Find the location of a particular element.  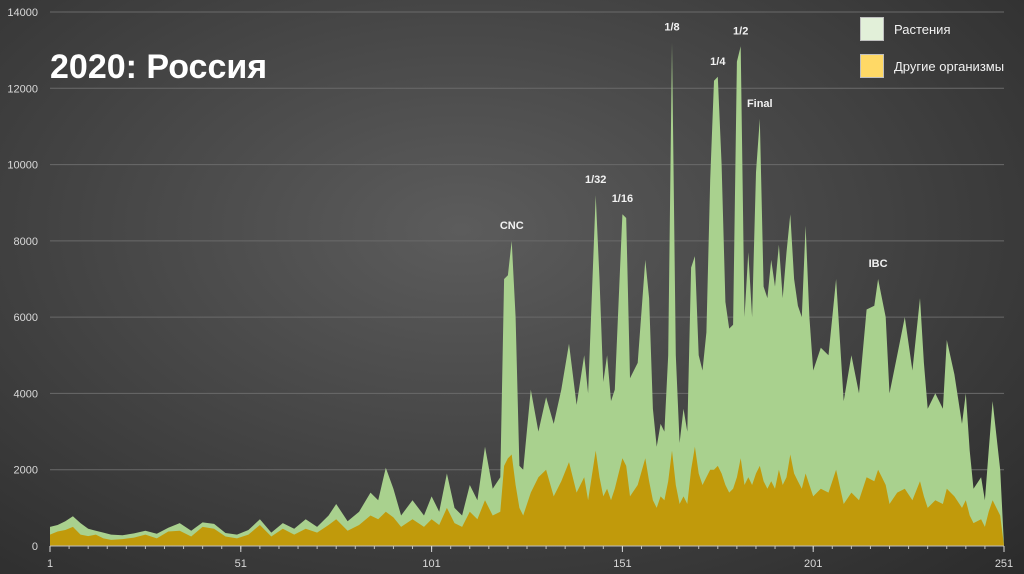

x-tick-label: 1 is located at coordinates (50, 564).